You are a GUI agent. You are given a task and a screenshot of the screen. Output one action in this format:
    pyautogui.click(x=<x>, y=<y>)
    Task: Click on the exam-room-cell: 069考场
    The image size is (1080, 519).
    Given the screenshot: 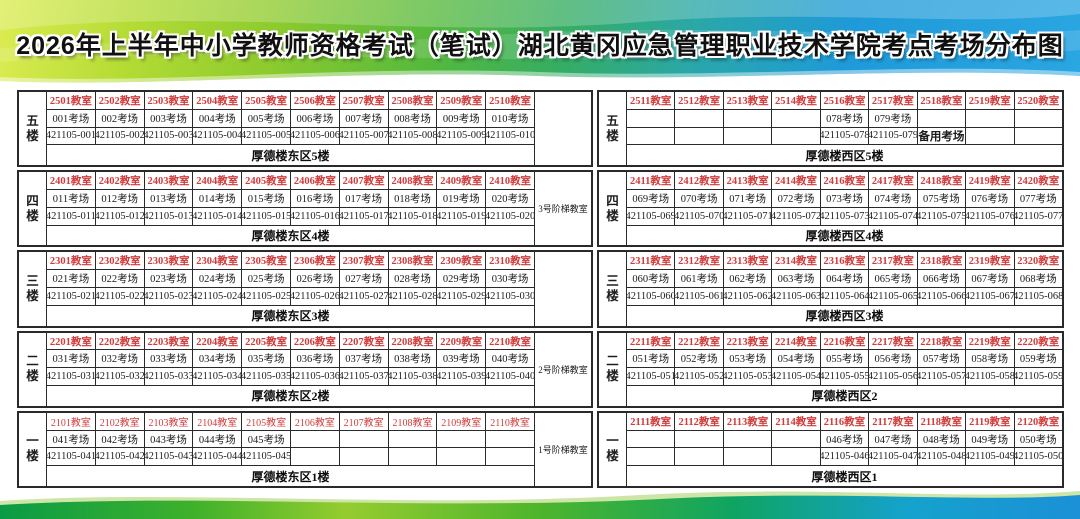 What is the action you would take?
    pyautogui.click(x=651, y=198)
    